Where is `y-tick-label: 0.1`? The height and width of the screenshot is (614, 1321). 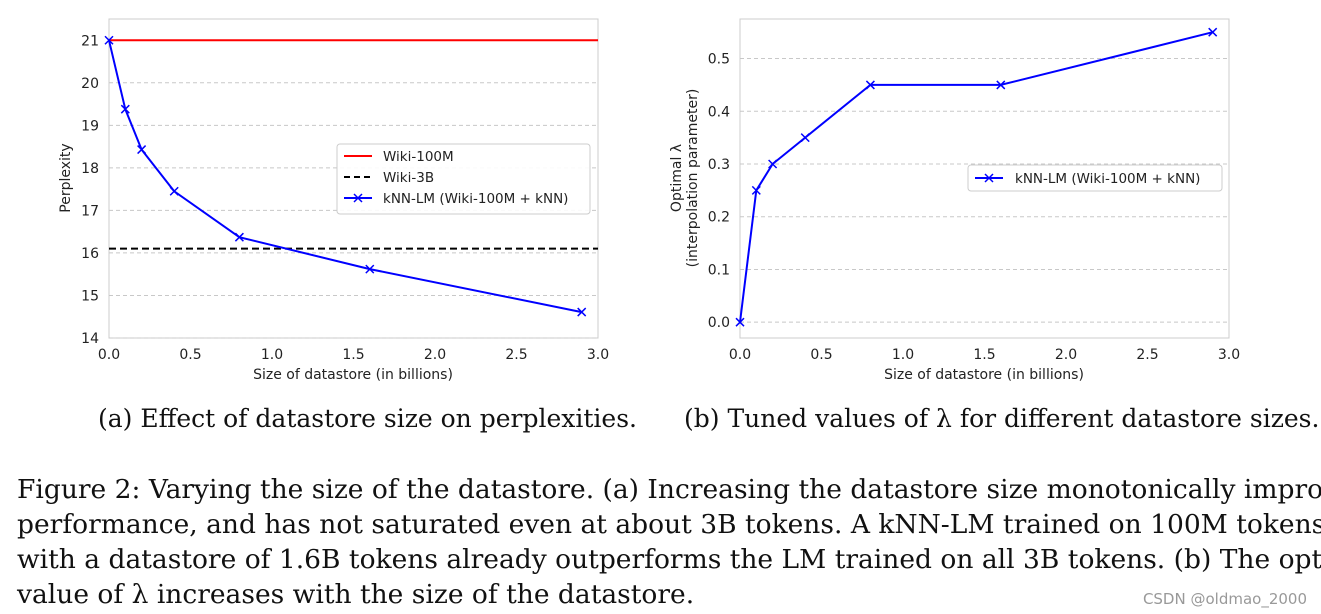
y-tick-label: 0.1 is located at coordinates (719, 270).